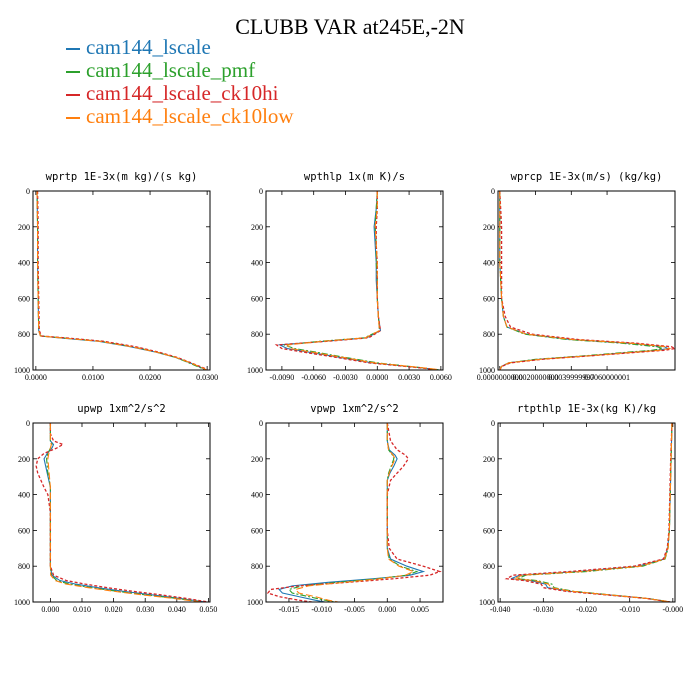 The width and height of the screenshot is (700, 700). Describe the element at coordinates (673, 609) in the screenshot. I see `x-tick-label: -0.000` at that location.